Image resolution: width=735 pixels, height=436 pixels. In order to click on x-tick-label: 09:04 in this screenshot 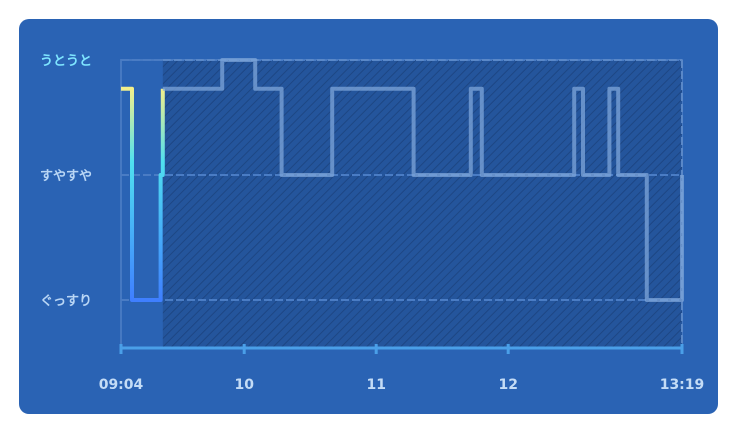, I will do `click(121, 385)`.